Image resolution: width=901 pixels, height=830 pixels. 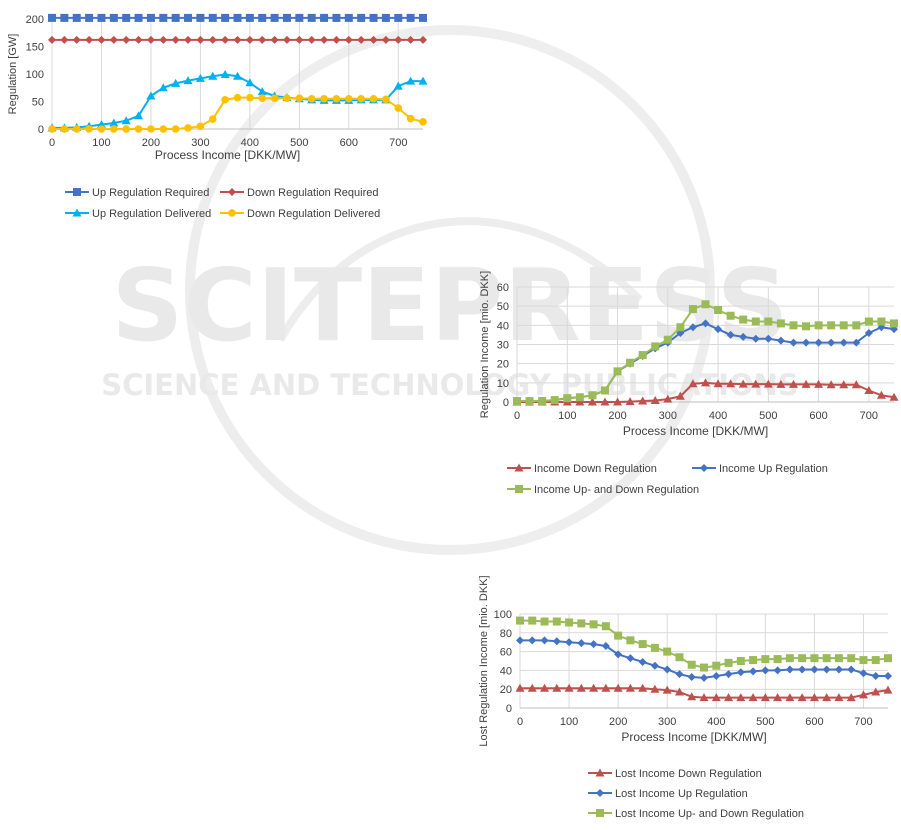 What do you see at coordinates (312, 193) in the screenshot?
I see `legend-label: Down Regulation Required` at bounding box center [312, 193].